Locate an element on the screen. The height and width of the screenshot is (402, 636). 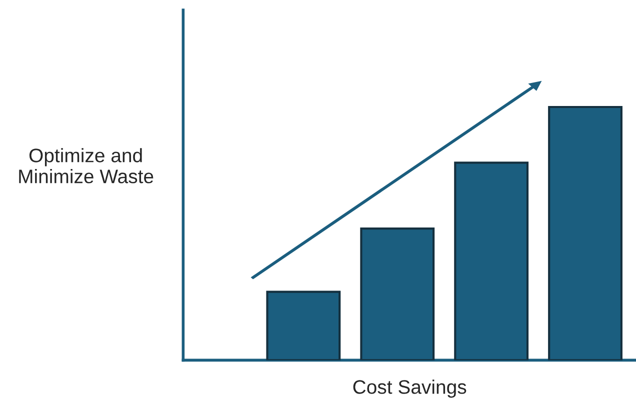
y-axis-title: Optimize and Minimize Waste is located at coordinates (86, 166).